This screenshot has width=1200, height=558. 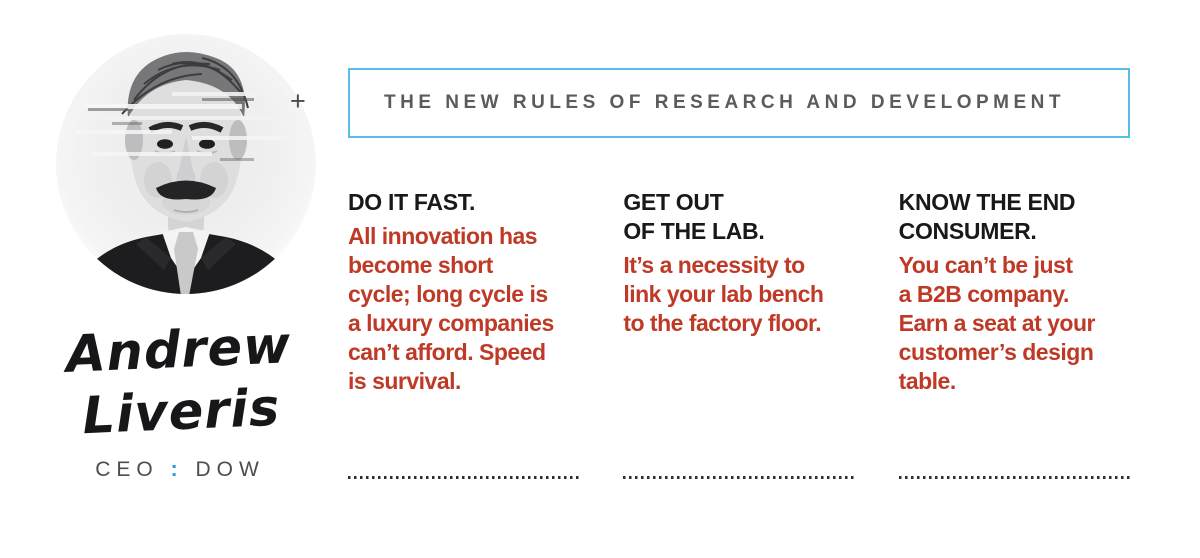 I want to click on portrait-illustration, so click(x=186, y=164).